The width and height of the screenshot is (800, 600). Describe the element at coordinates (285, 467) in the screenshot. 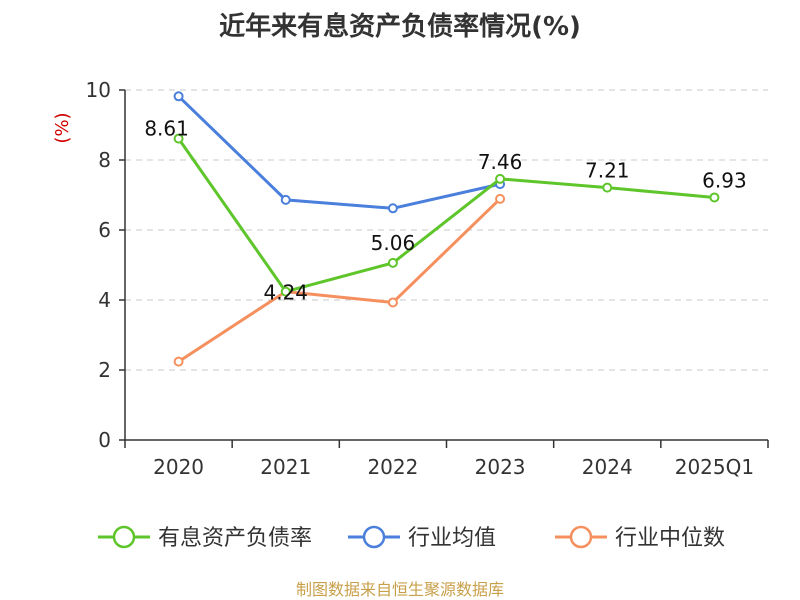

I see `x-tick-label: 2021` at that location.